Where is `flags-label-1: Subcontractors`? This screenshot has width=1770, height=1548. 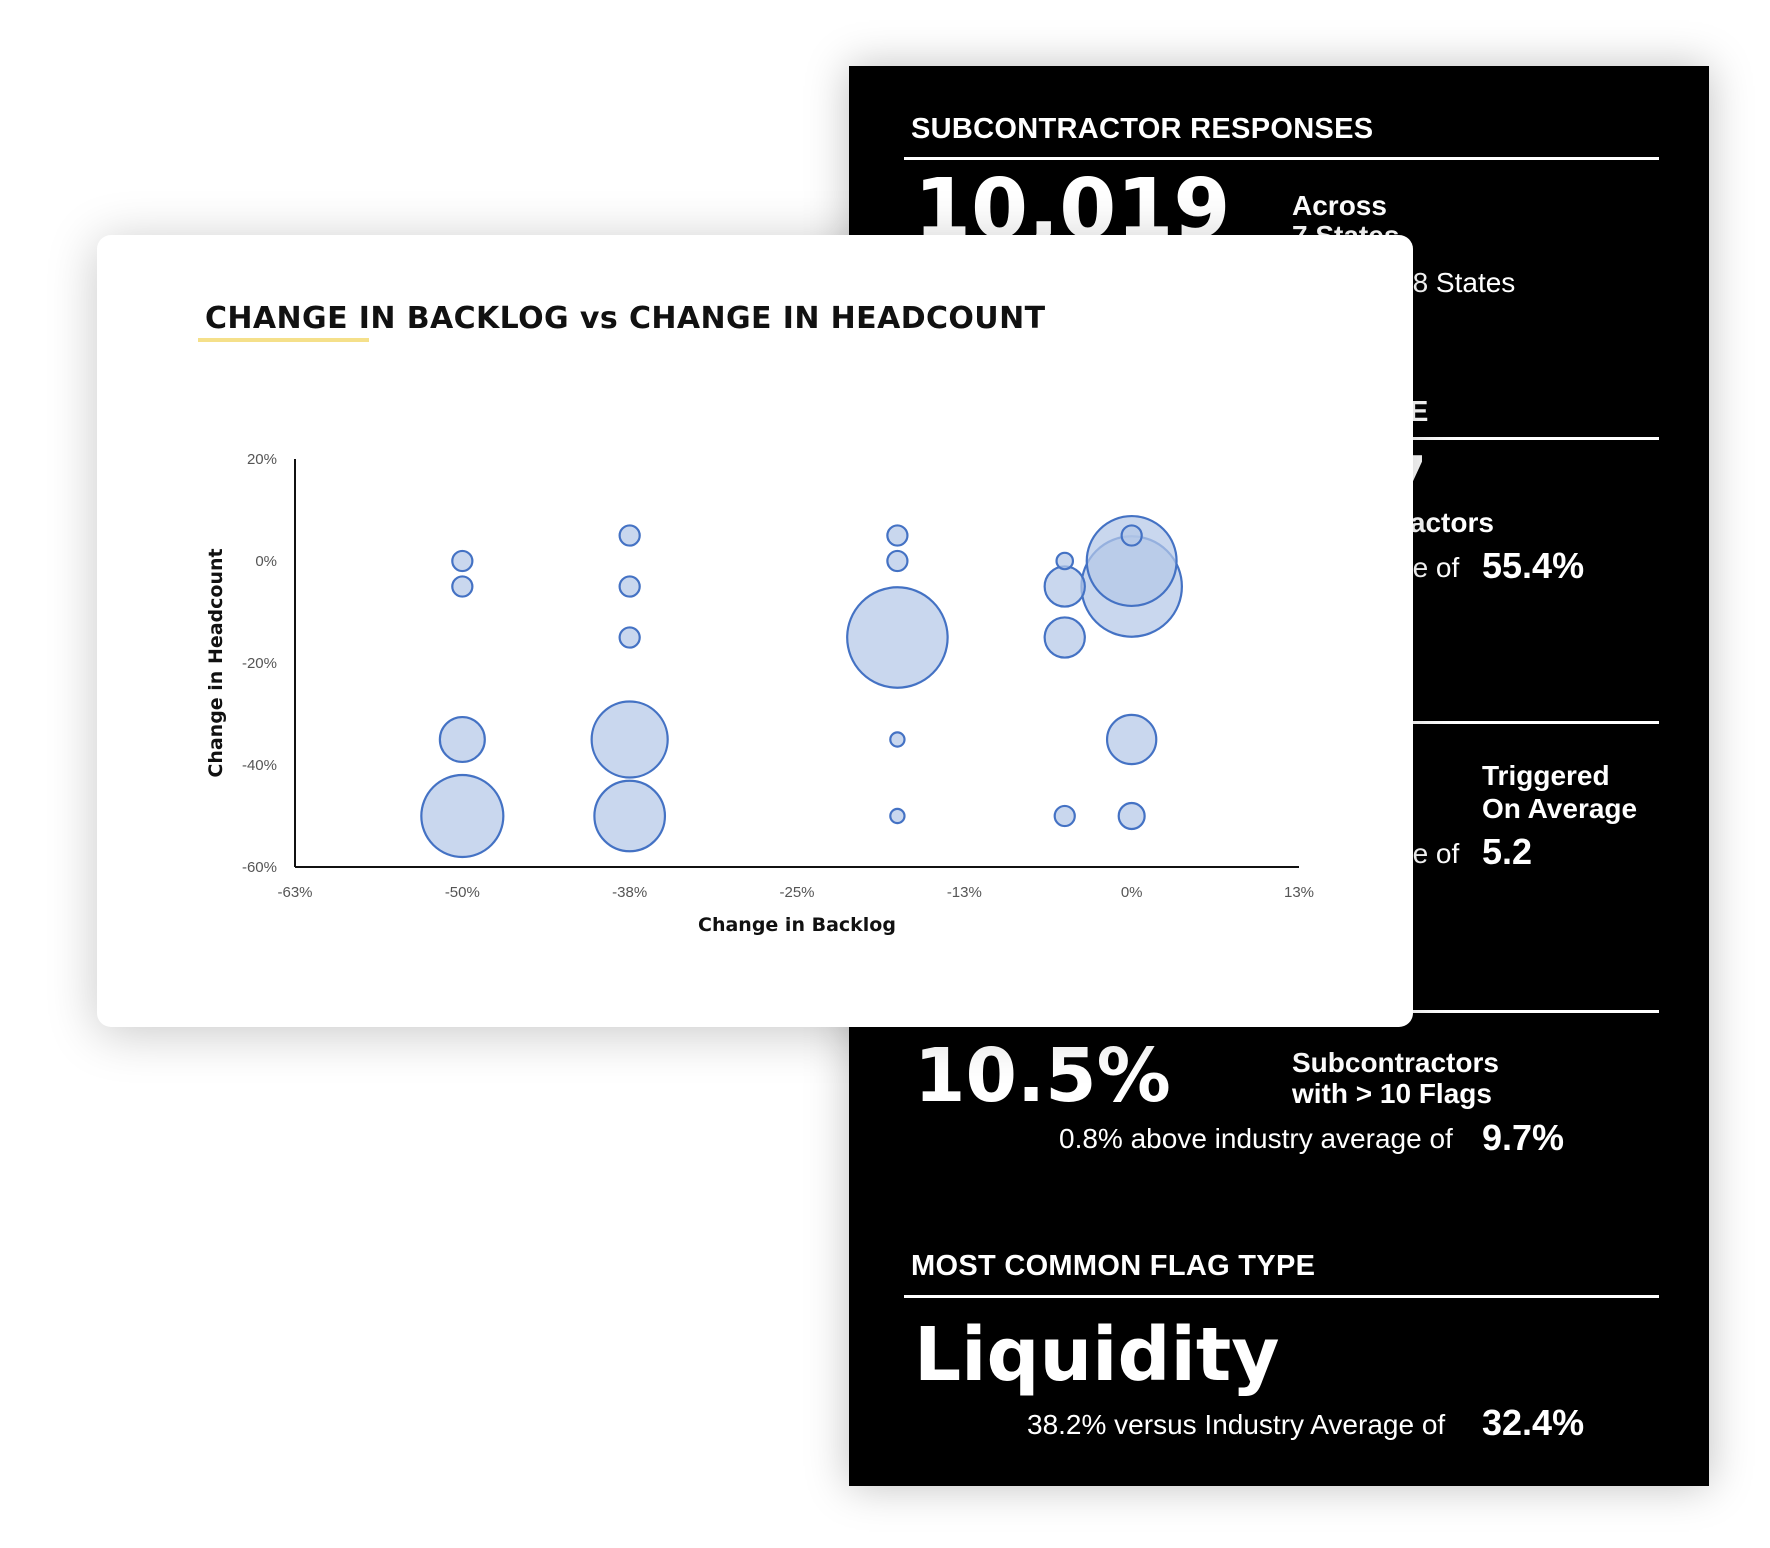 flags-label-1: Subcontractors is located at coordinates (1395, 1062).